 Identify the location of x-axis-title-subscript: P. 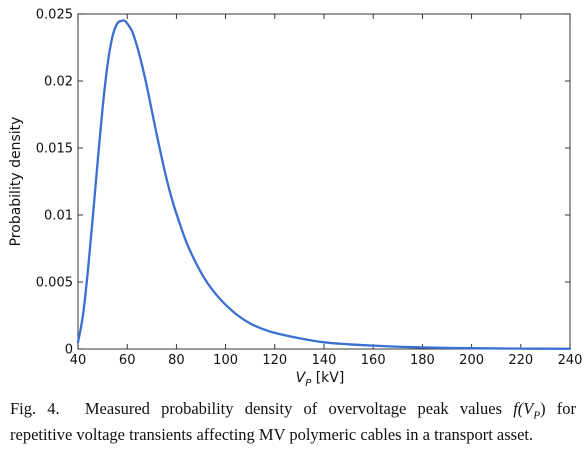
(308, 383).